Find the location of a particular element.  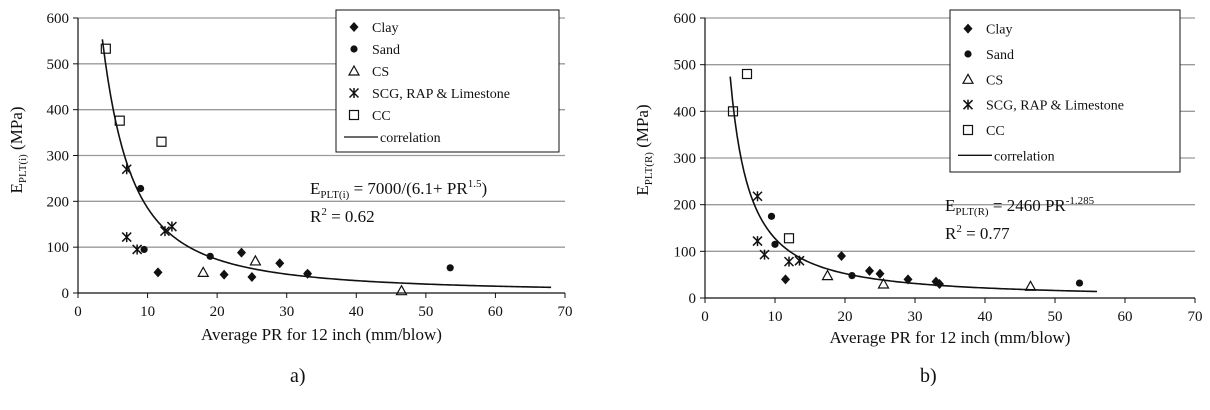

y-axis-label-group: EPLT(R) (MPa) is located at coordinates (644, 149).